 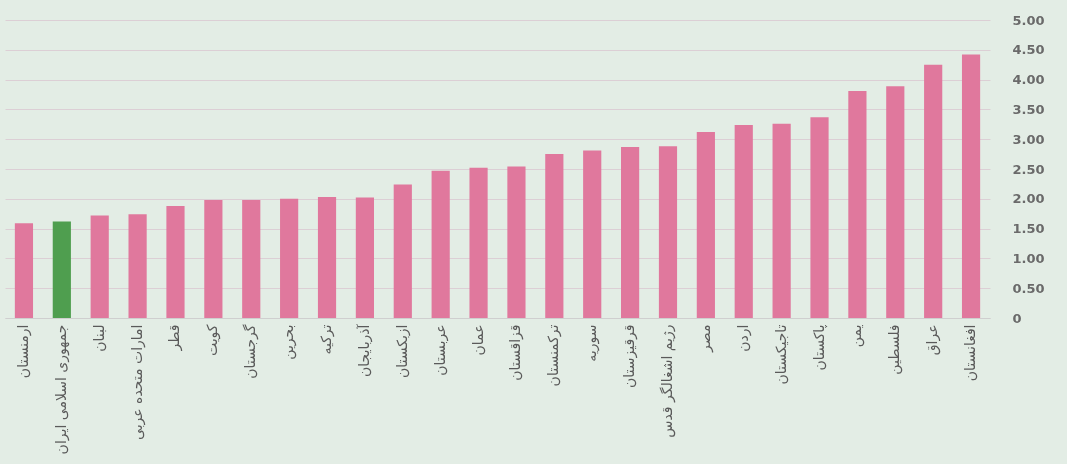 I want to click on y-tick-label: 4.50, so click(x=1028, y=50).